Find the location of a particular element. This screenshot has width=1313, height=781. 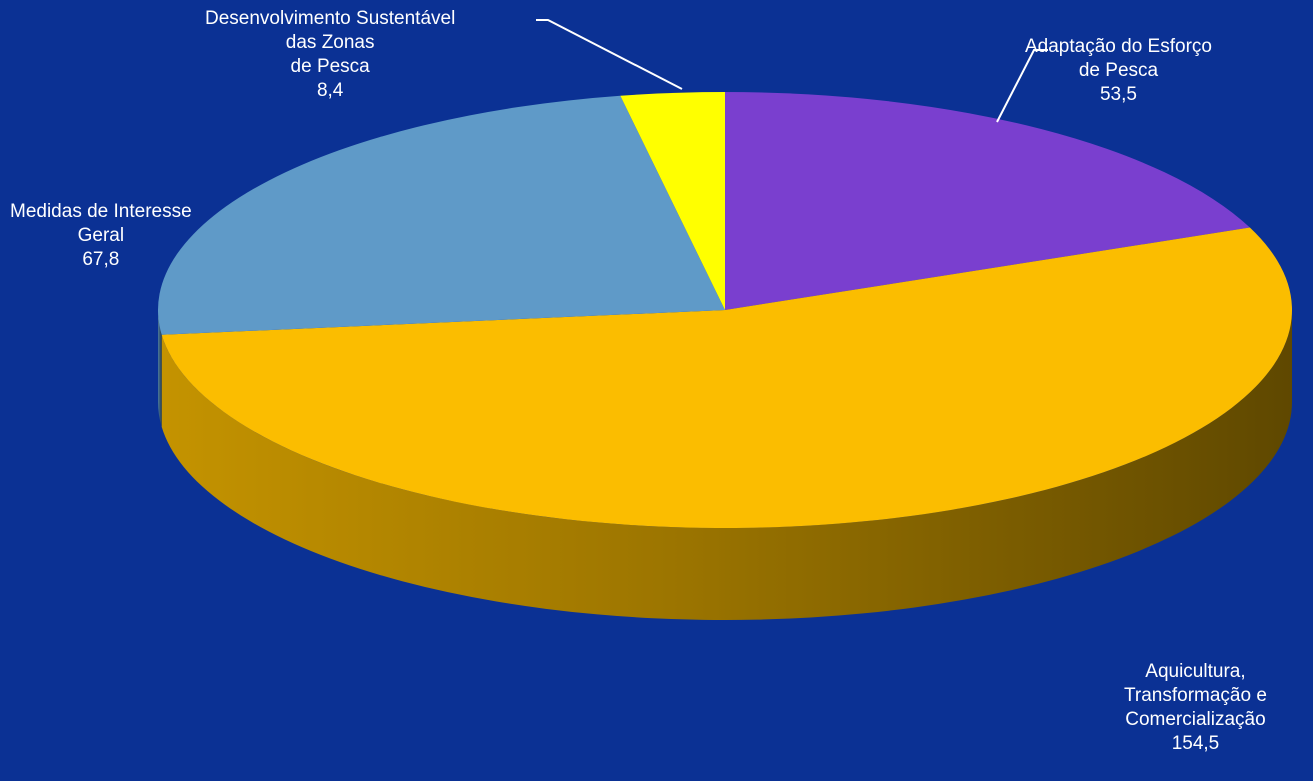

label-medidas: Medidas de Interesse Geral 67,8 is located at coordinates (101, 236).